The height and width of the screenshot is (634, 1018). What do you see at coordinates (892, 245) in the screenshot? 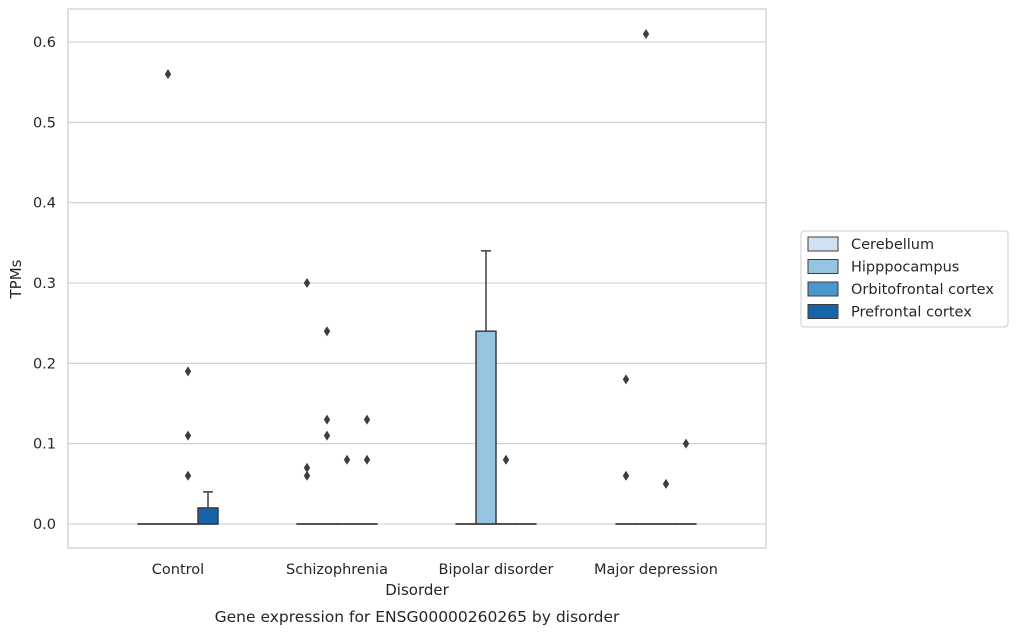
I see `legend-label: Cerebellum` at bounding box center [892, 245].